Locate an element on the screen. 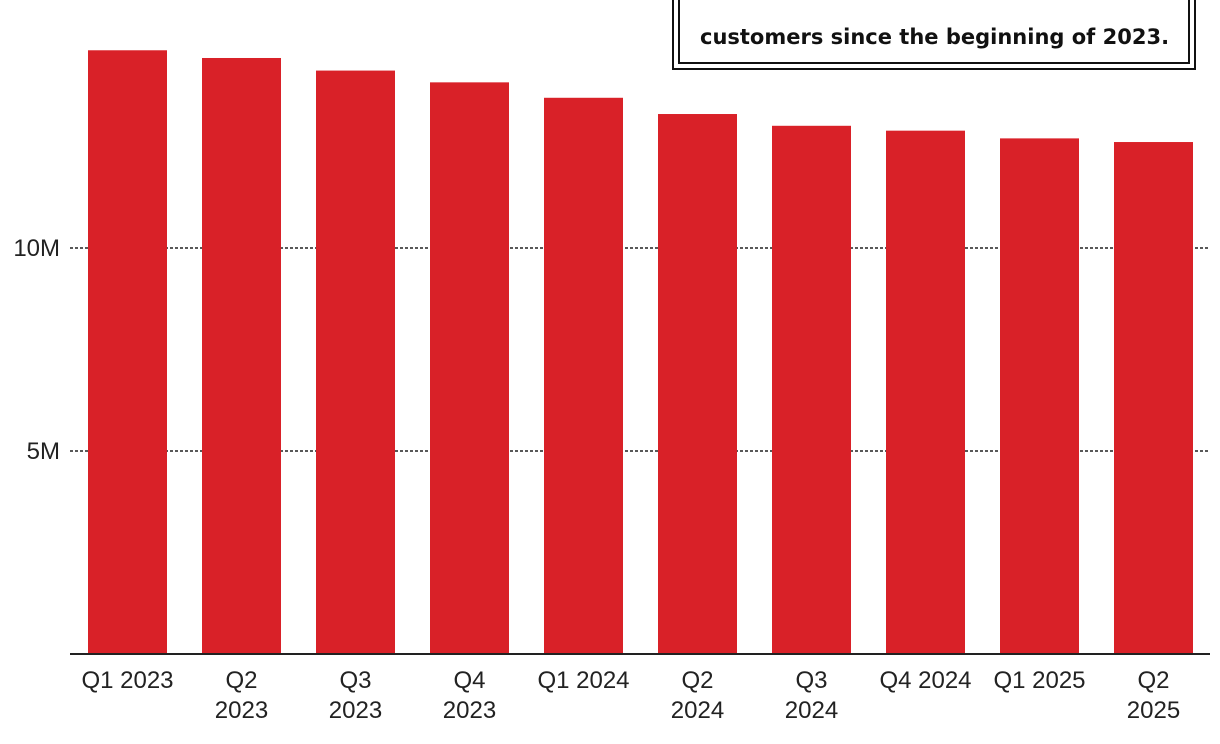  x-tick-label: Q2 2024 is located at coordinates (697, 695).